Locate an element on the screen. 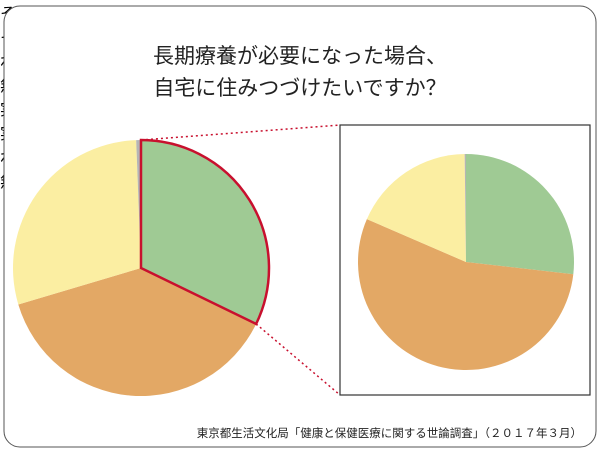  title: 長期療養が必要になった場合、 自宅に住みつづけたいですか？ is located at coordinates (300, 72).